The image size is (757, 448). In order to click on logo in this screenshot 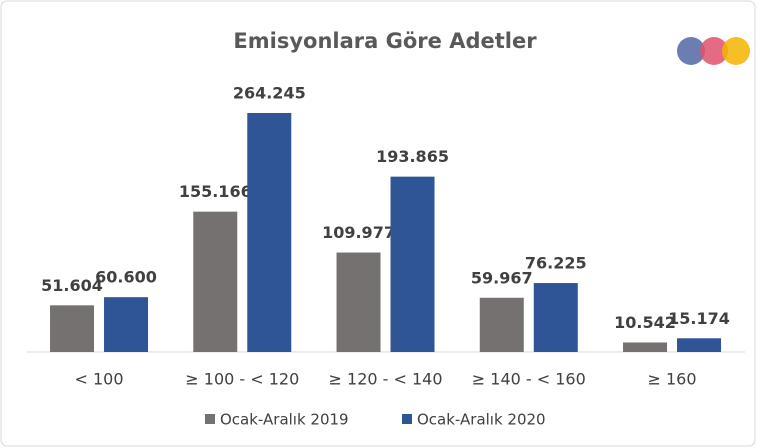, I will do `click(713, 51)`.